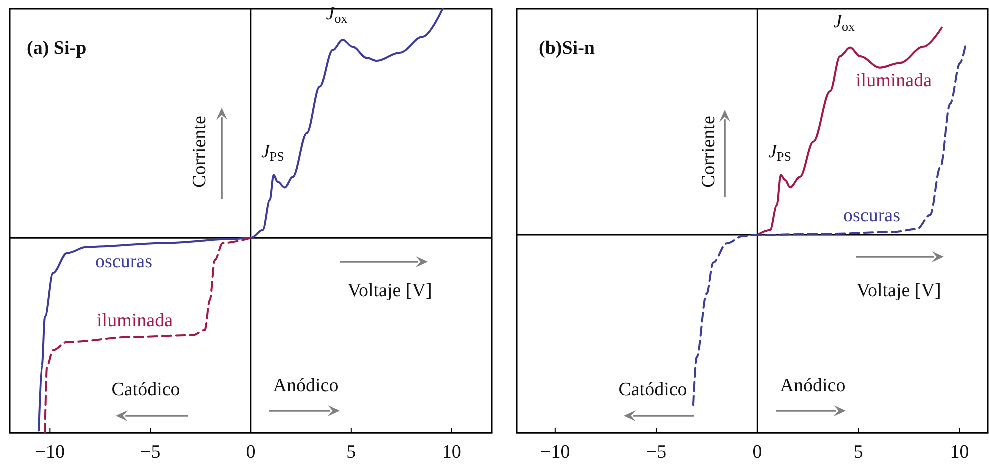 This screenshot has height=469, width=989. What do you see at coordinates (57, 48) in the screenshot?
I see `text: (a) Si-p` at bounding box center [57, 48].